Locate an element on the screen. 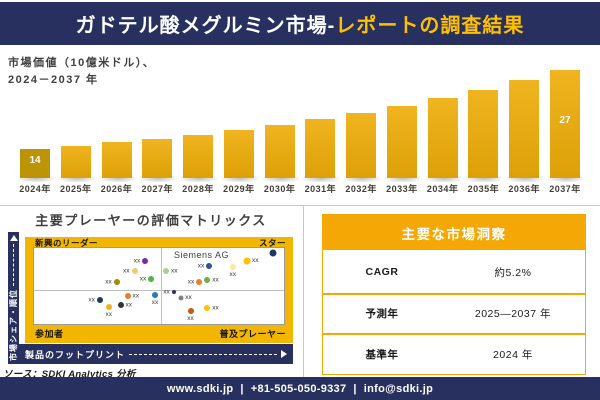 This screenshot has height=400, width=600. x-axis-tick-label: 2031年 is located at coordinates (320, 189).